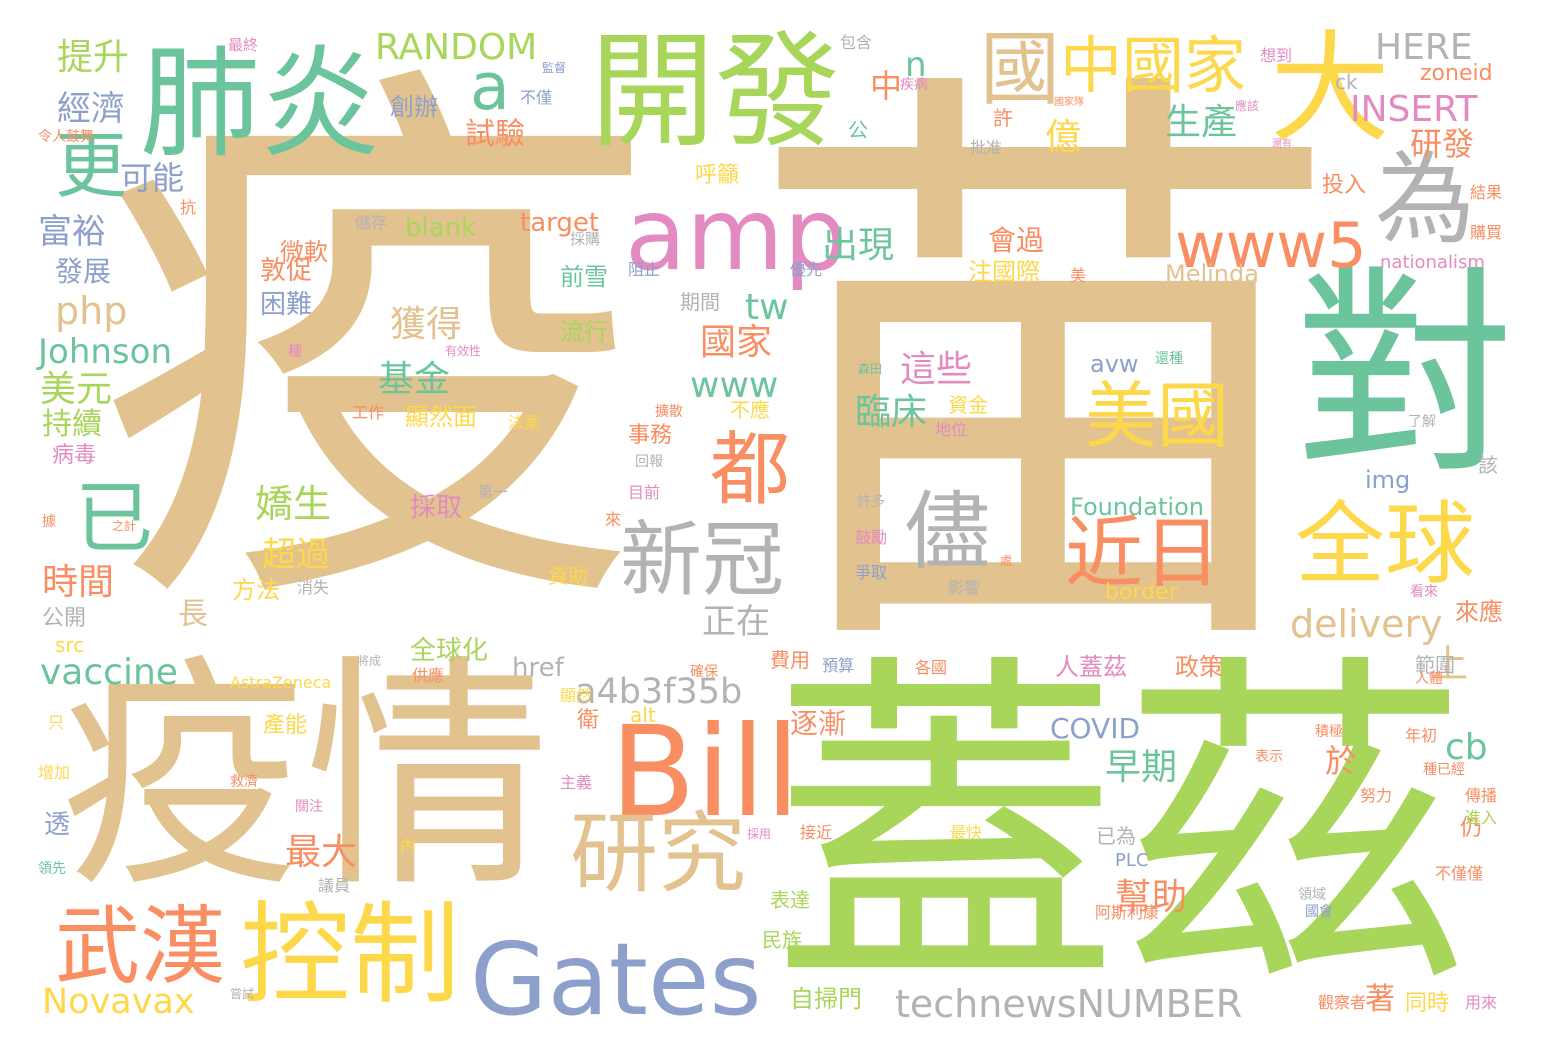 Image resolution: width=1548 pixels, height=1052 pixels. Describe the element at coordinates (1376, 795) in the screenshot. I see `word: 努力` at that location.